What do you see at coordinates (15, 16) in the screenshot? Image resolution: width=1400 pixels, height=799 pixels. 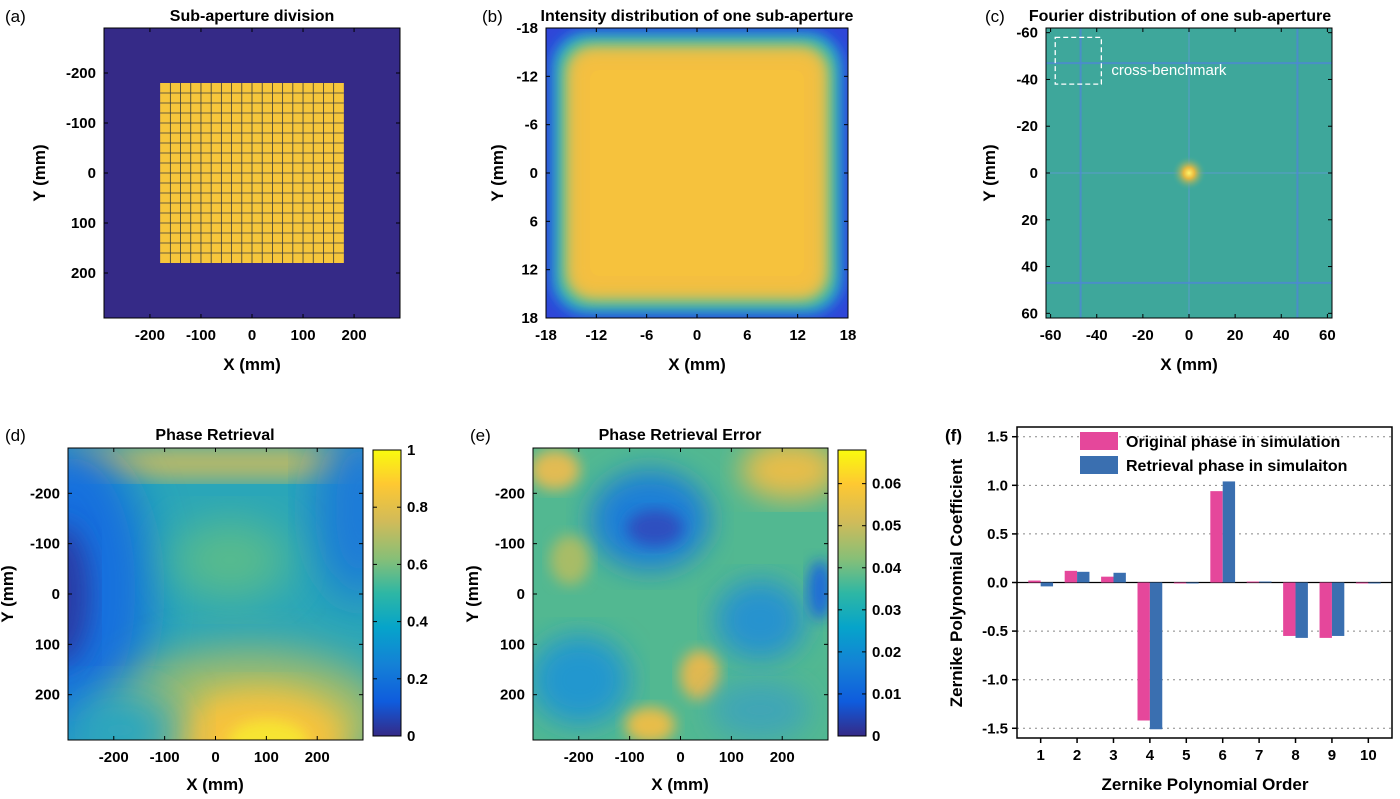 I see `panel-label-a: (a)` at bounding box center [15, 16].